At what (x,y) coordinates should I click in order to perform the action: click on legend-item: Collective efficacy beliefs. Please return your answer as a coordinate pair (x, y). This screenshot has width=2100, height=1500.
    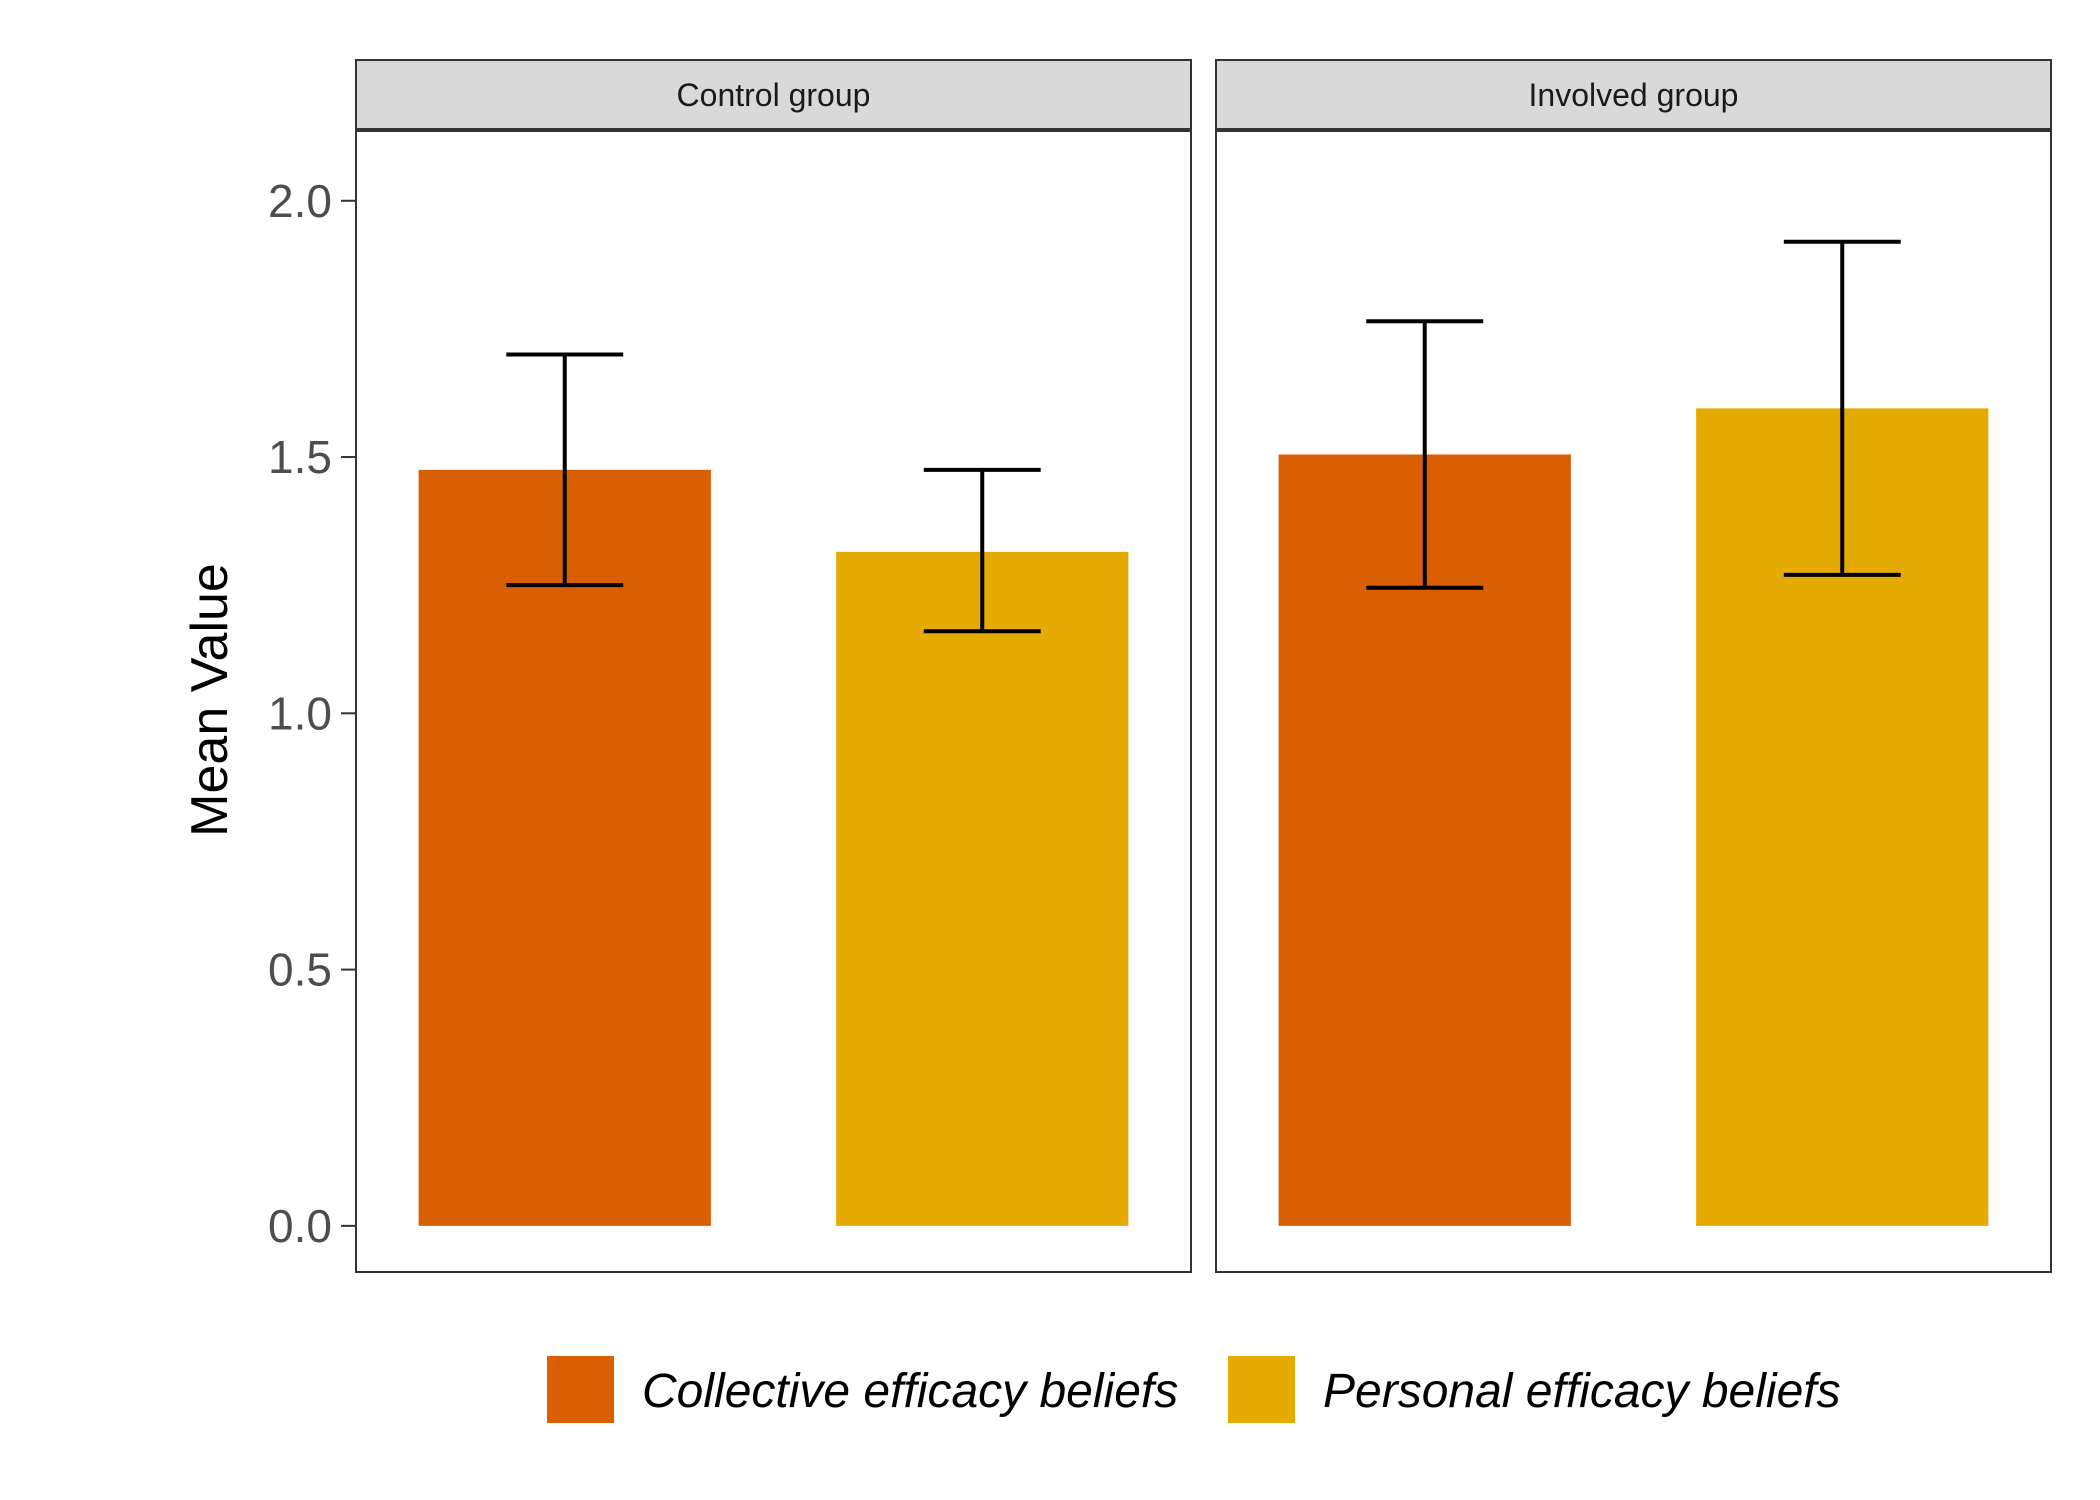
    Looking at the image, I should click on (862, 1389).